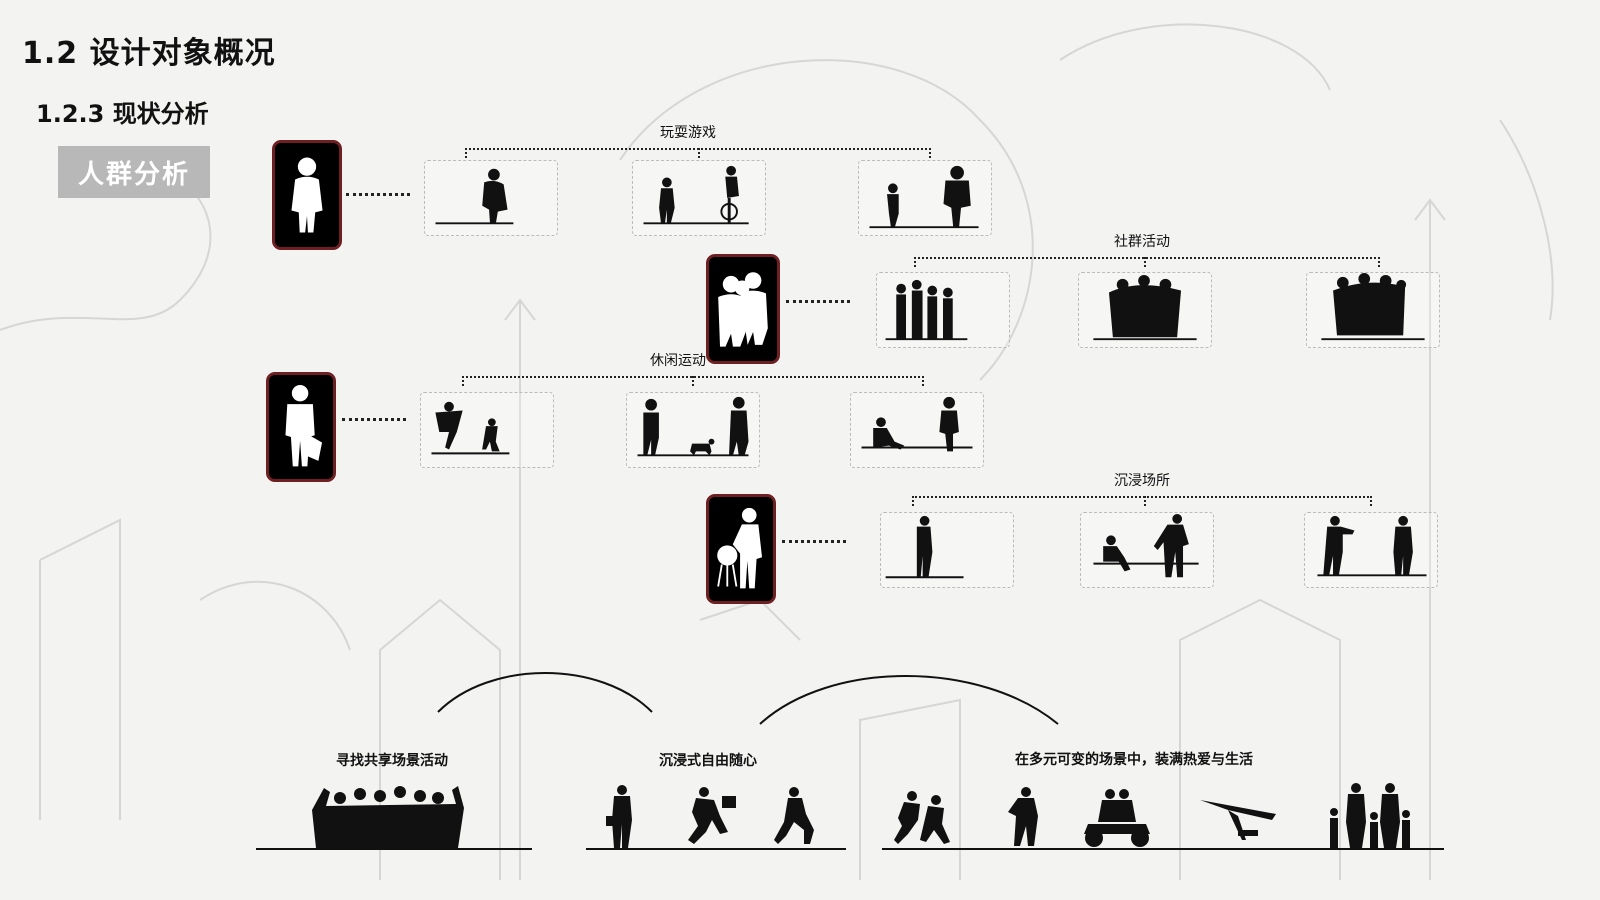 This screenshot has width=1600, height=900. I want to click on family-silhouette, so click(1367, 815).